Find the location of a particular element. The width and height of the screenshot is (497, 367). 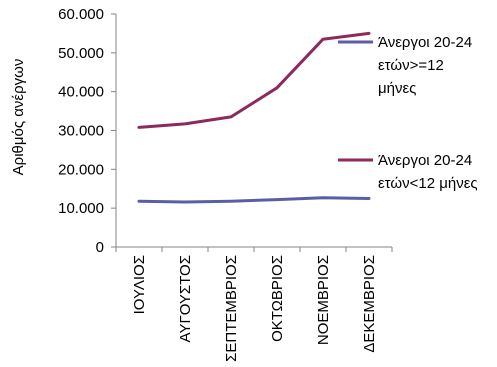

x-tick-label: ΔΕΚΕΜΒΡΙΟΣ is located at coordinates (369, 304).